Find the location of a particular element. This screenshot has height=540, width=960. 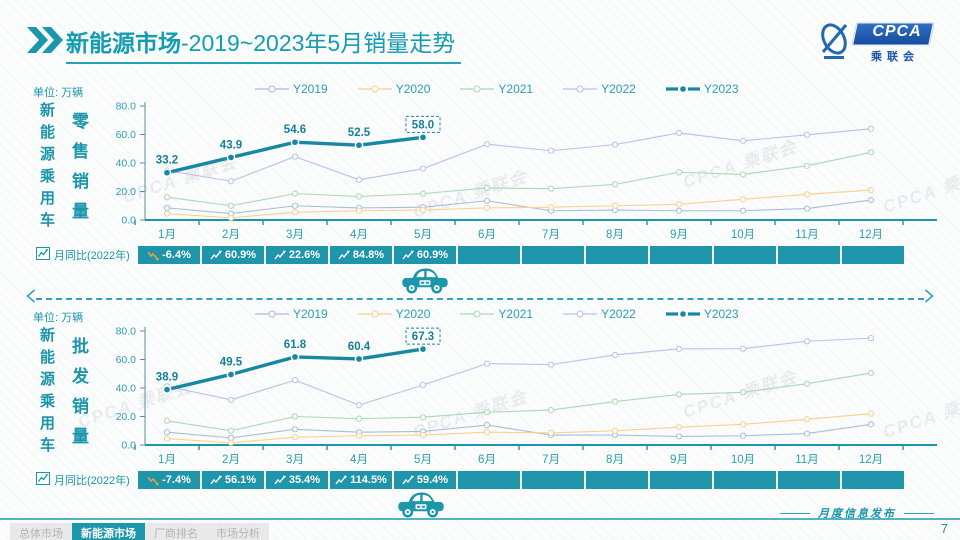

mom-label-text: 月同比(2022年) is located at coordinates (92, 256).